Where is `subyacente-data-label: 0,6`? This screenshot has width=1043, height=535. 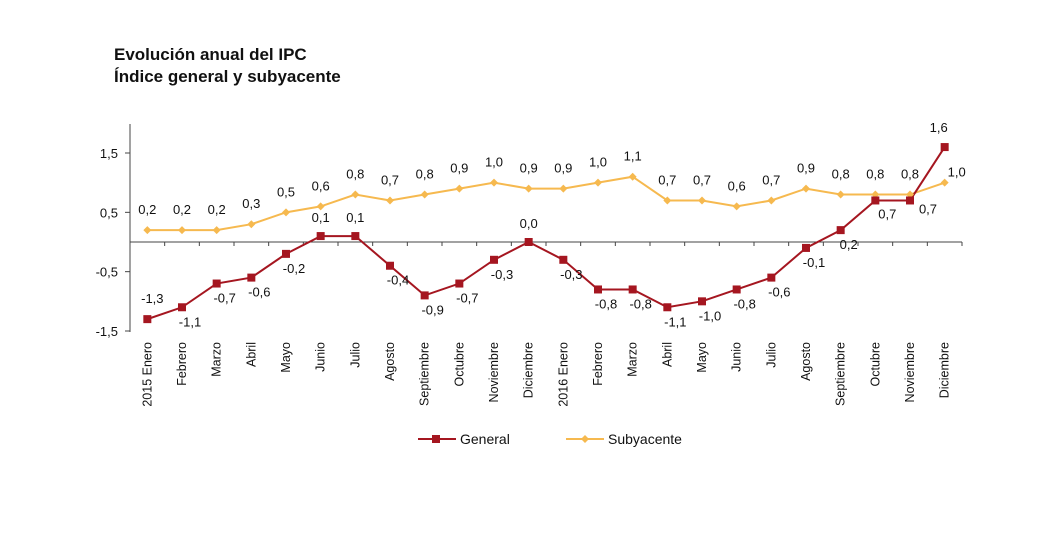 subyacente-data-label: 0,6 is located at coordinates (321, 185).